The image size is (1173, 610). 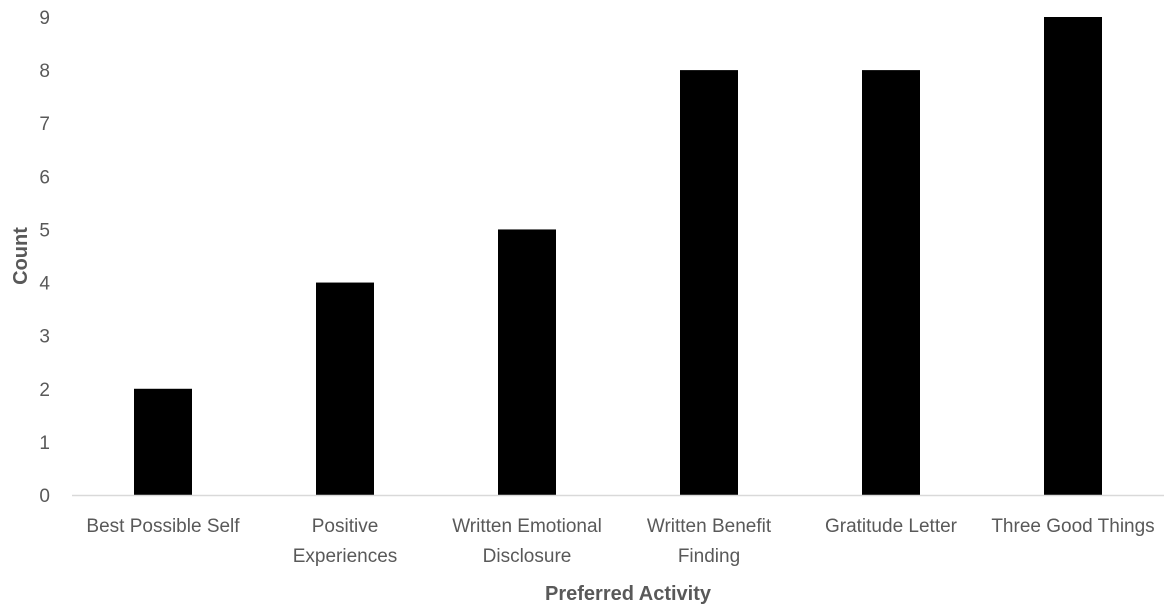 What do you see at coordinates (527, 541) in the screenshot?
I see `x-tick-label: Written Emotional Disclosure` at bounding box center [527, 541].